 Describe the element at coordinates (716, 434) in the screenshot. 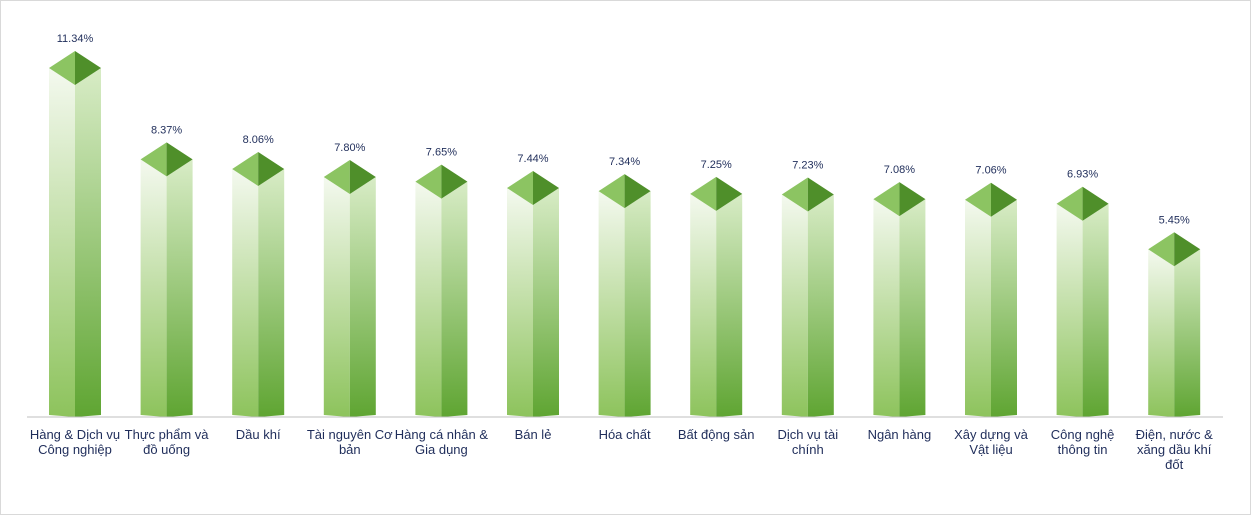

I see `x-tick-label: Bất động sản` at that location.